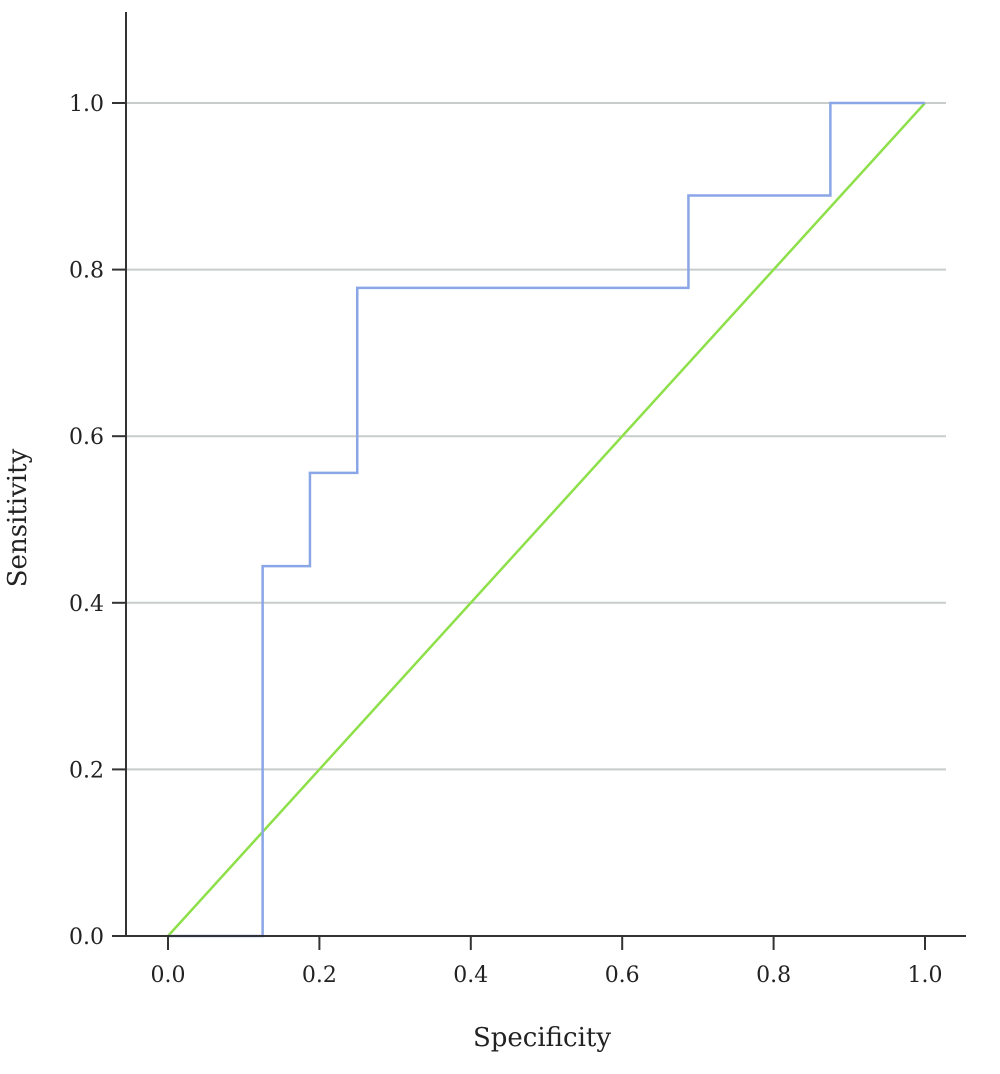 Image resolution: width=1000 pixels, height=1074 pixels. Describe the element at coordinates (86, 937) in the screenshot. I see `y-tick-label-0: 0.0` at that location.